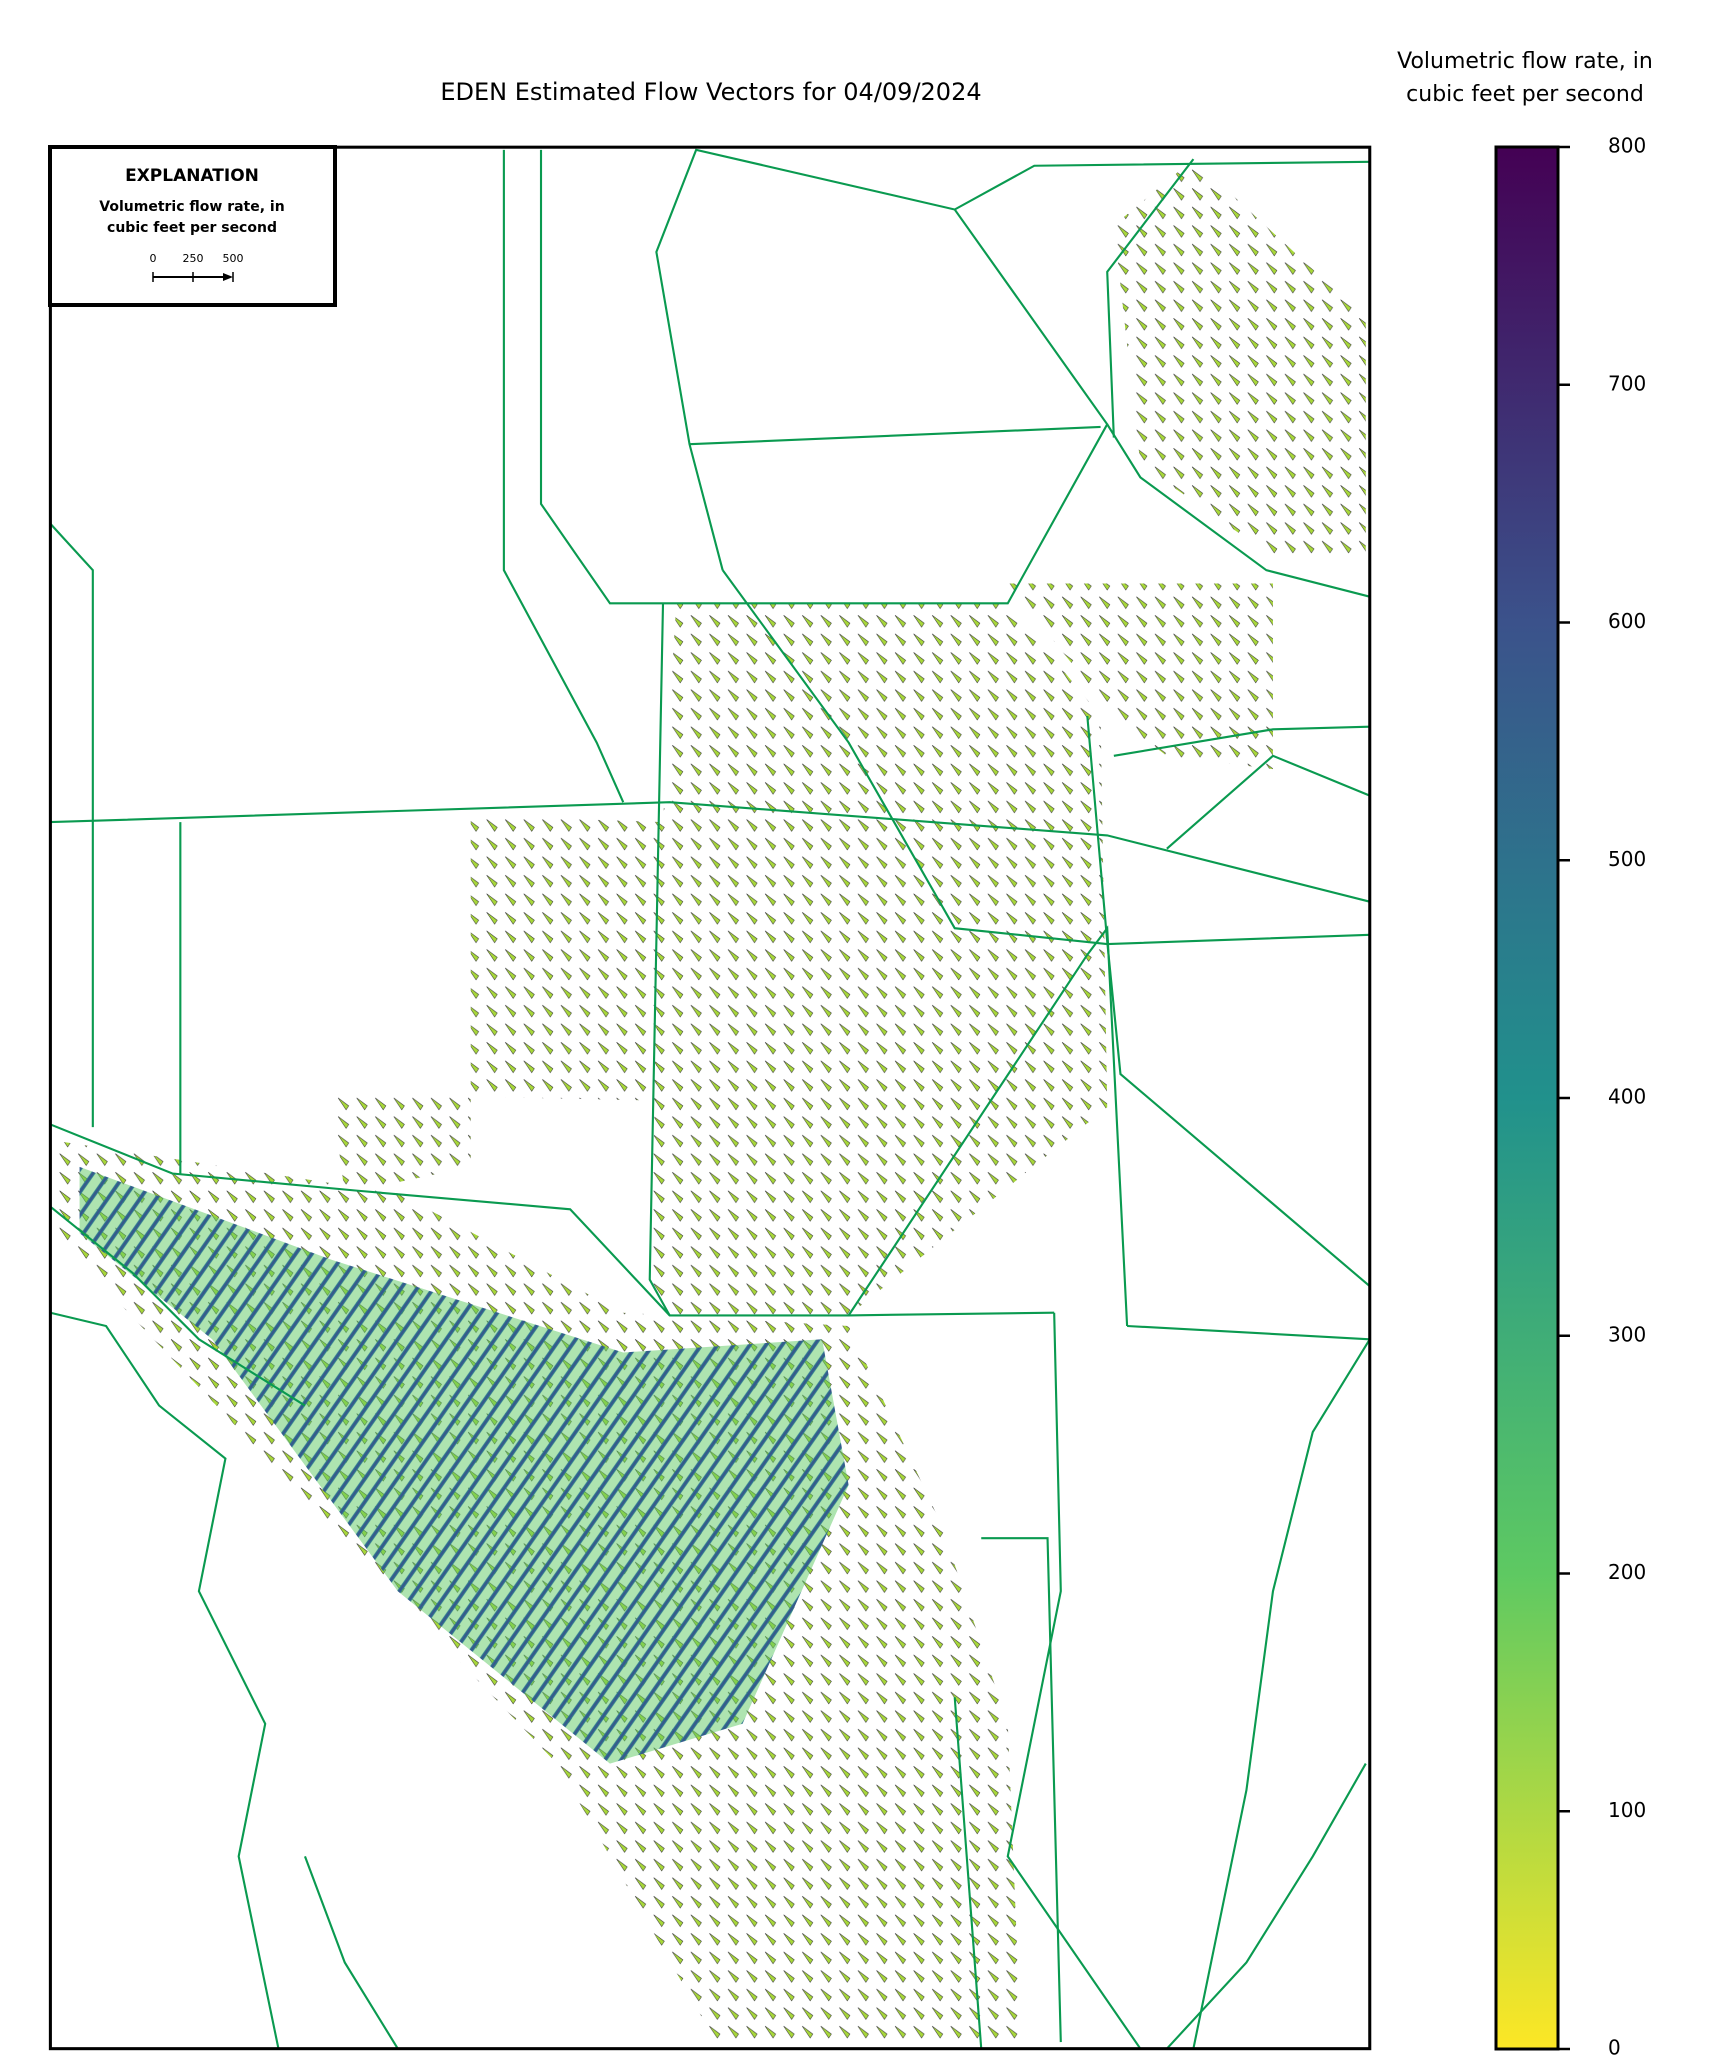 The image size is (1724, 2061). What do you see at coordinates (233, 258) in the screenshot?
I see `scale-tick-label: 500` at bounding box center [233, 258].